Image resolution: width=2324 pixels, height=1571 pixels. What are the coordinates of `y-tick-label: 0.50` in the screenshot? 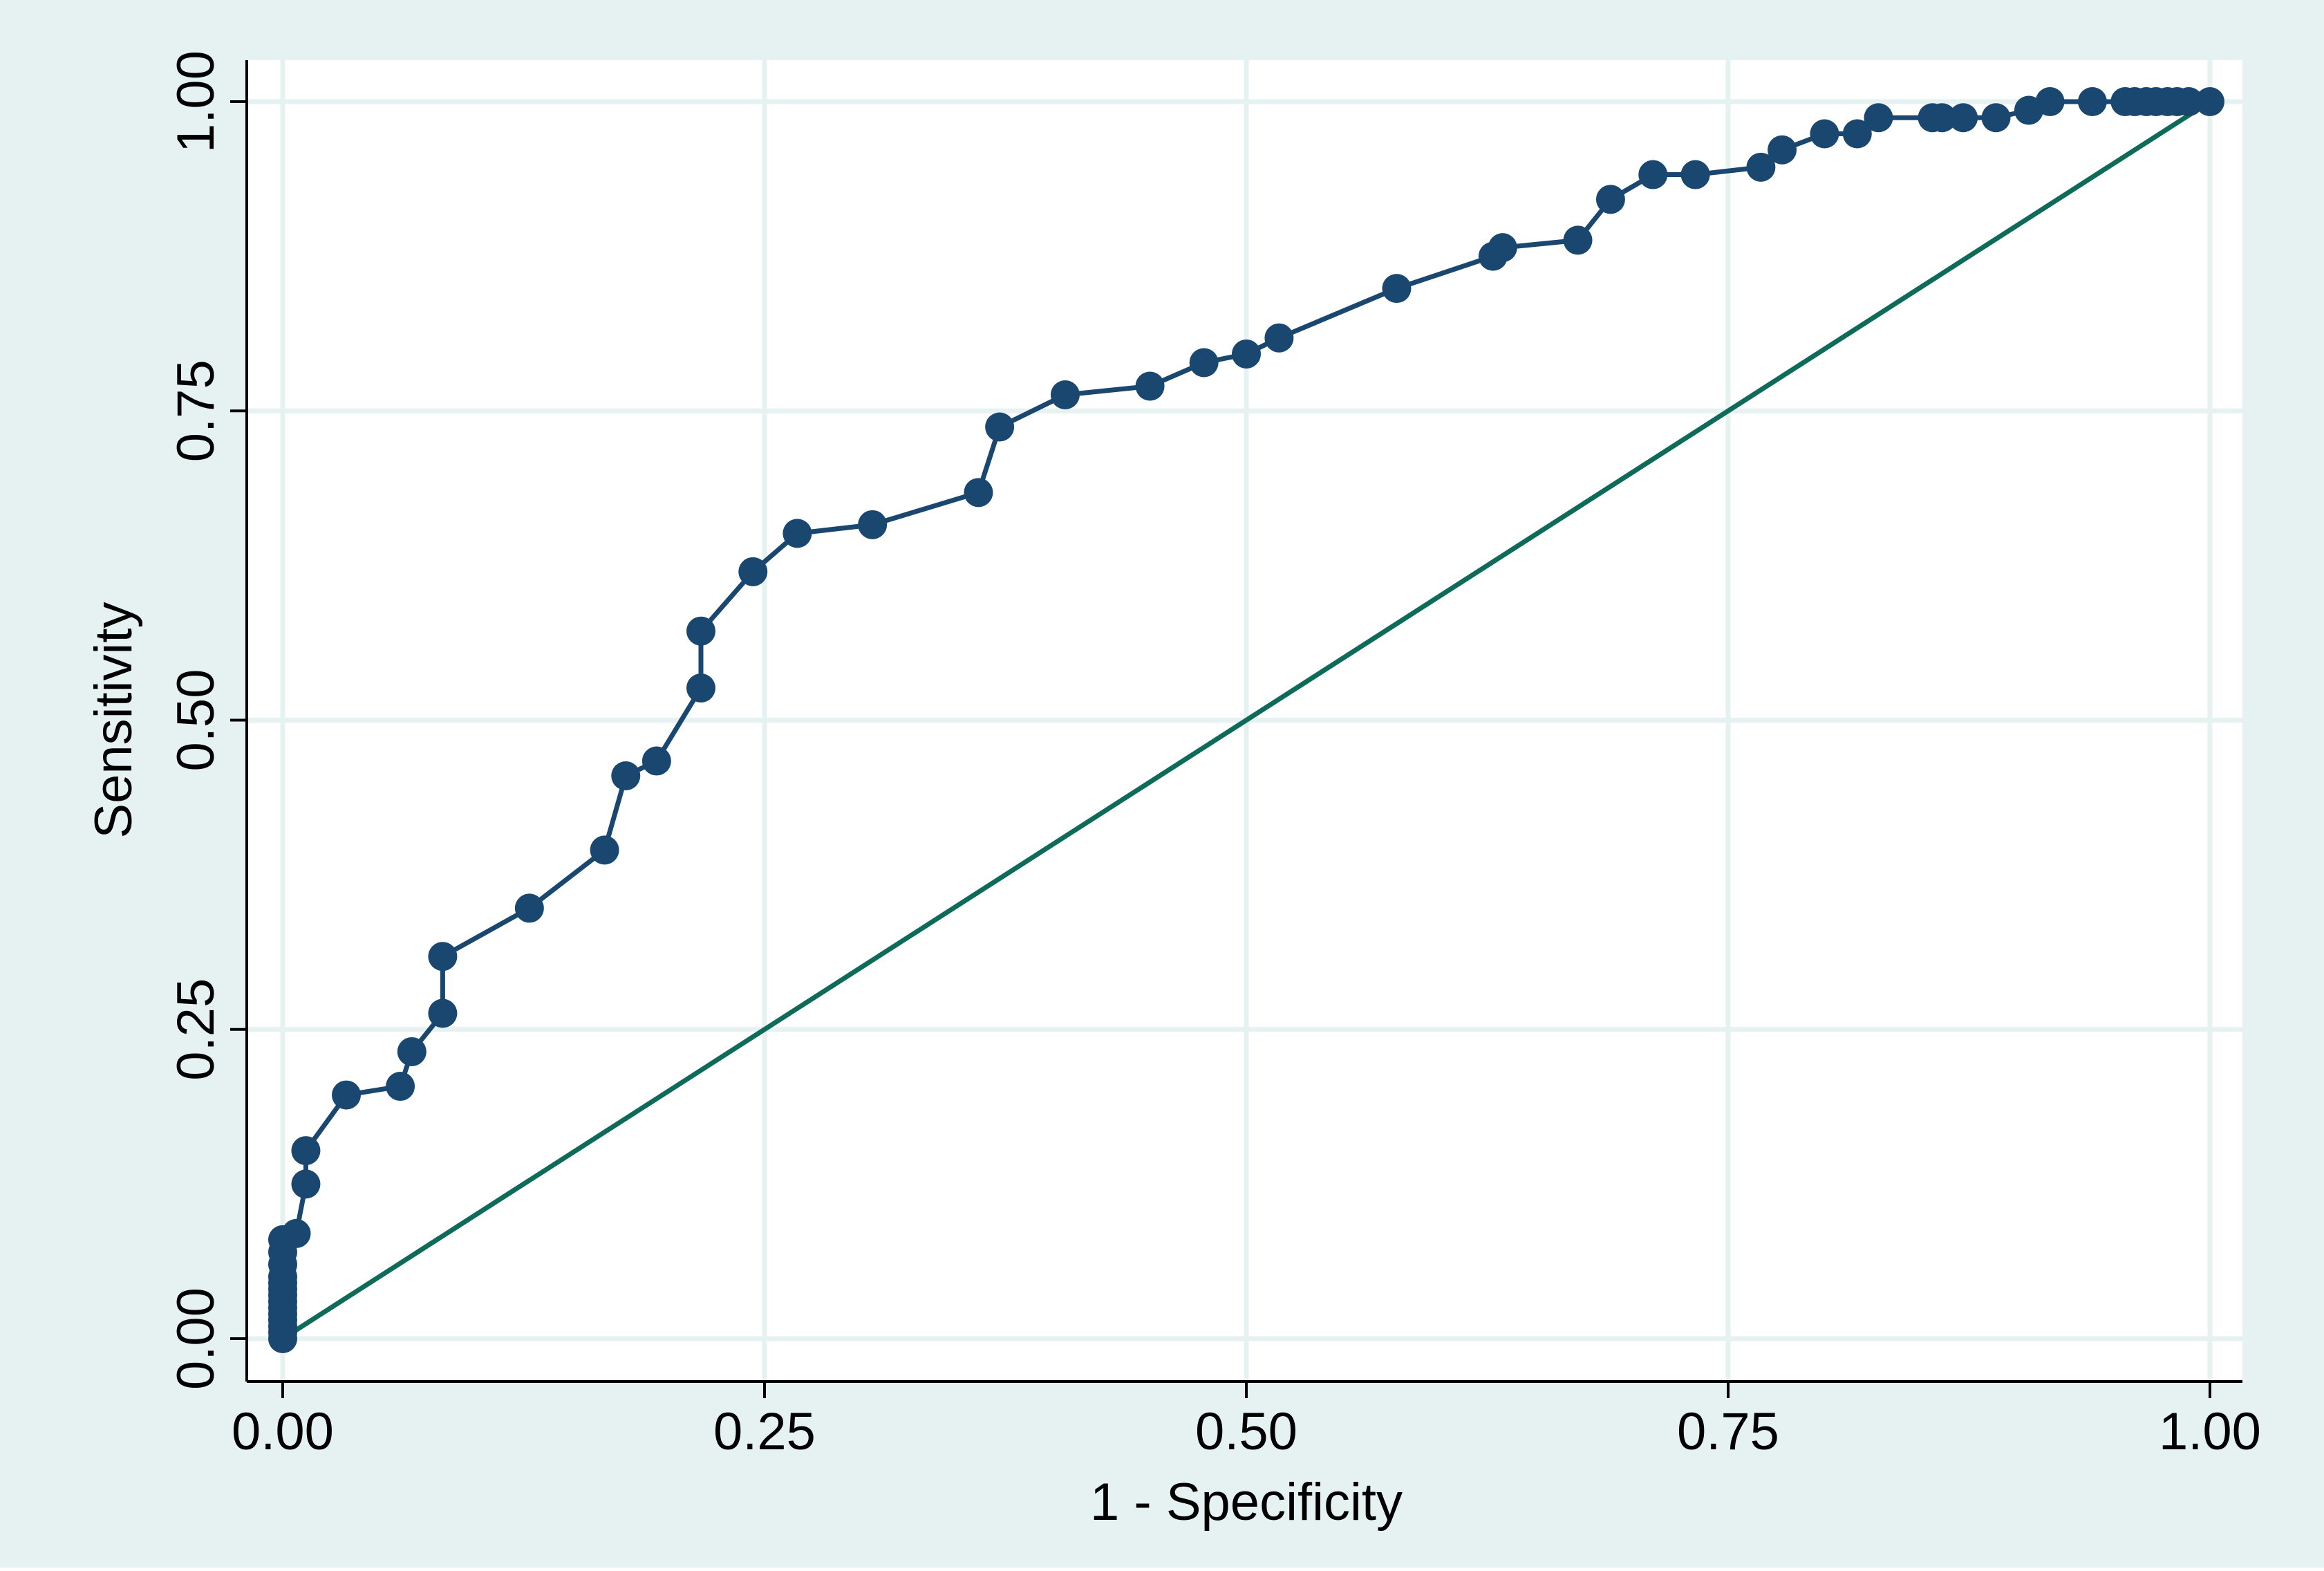 It's located at (196, 720).